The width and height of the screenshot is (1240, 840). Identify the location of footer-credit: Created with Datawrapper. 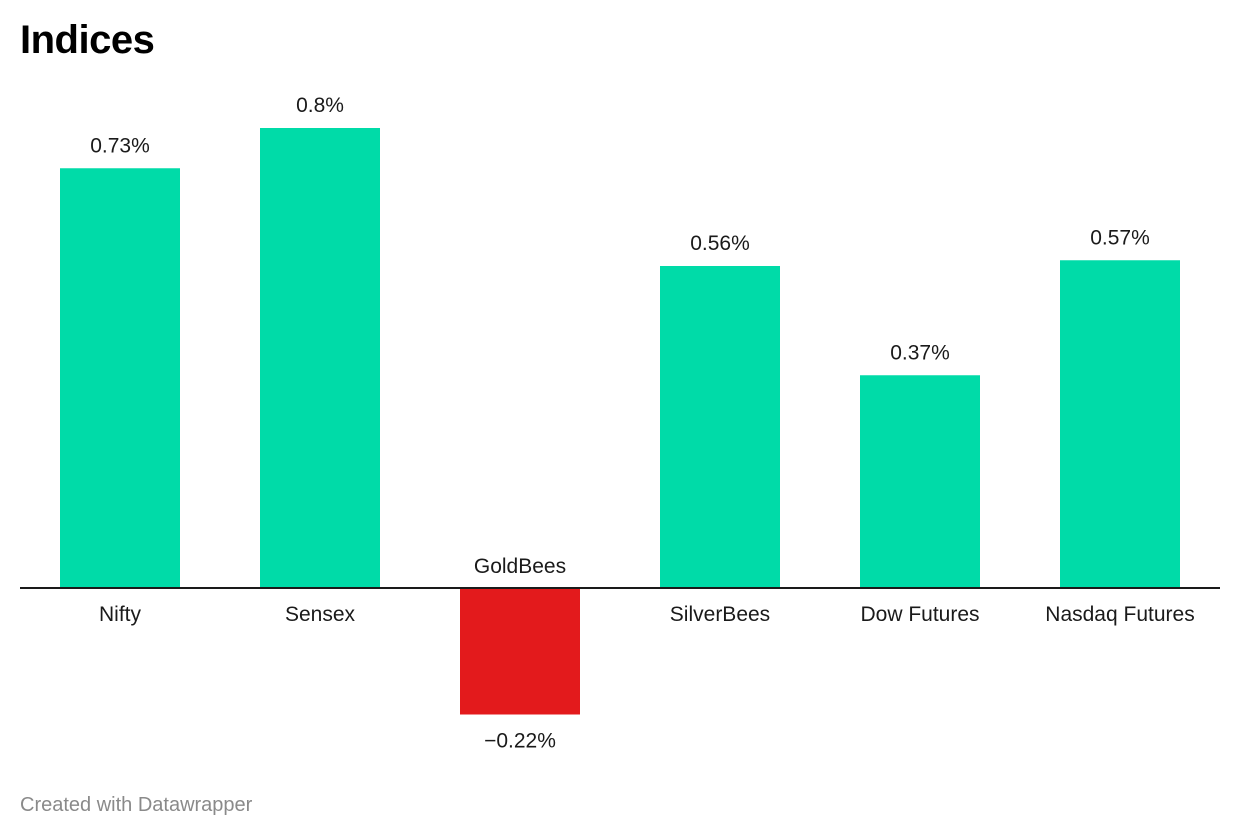
(136, 805).